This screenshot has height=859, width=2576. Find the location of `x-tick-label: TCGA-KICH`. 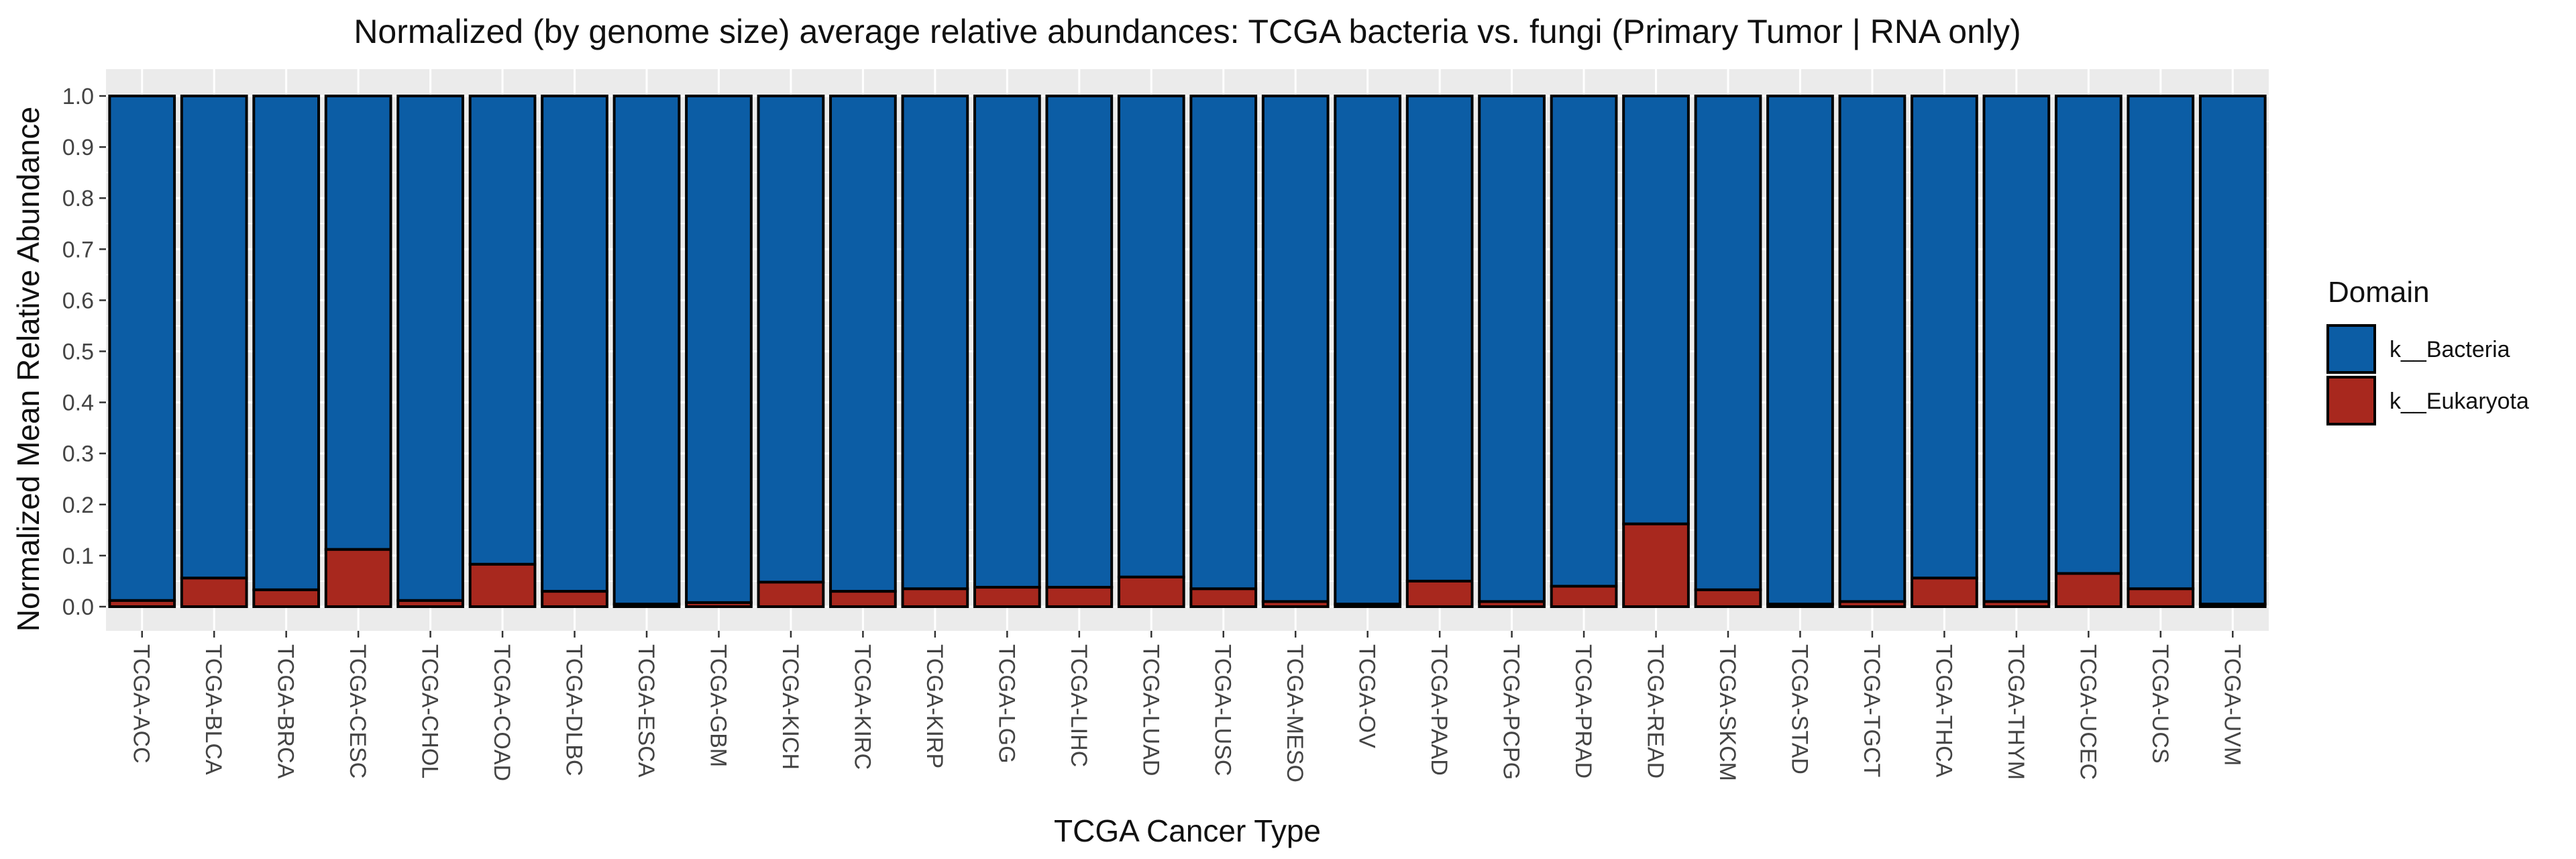

x-tick-label: TCGA-KICH is located at coordinates (790, 707).